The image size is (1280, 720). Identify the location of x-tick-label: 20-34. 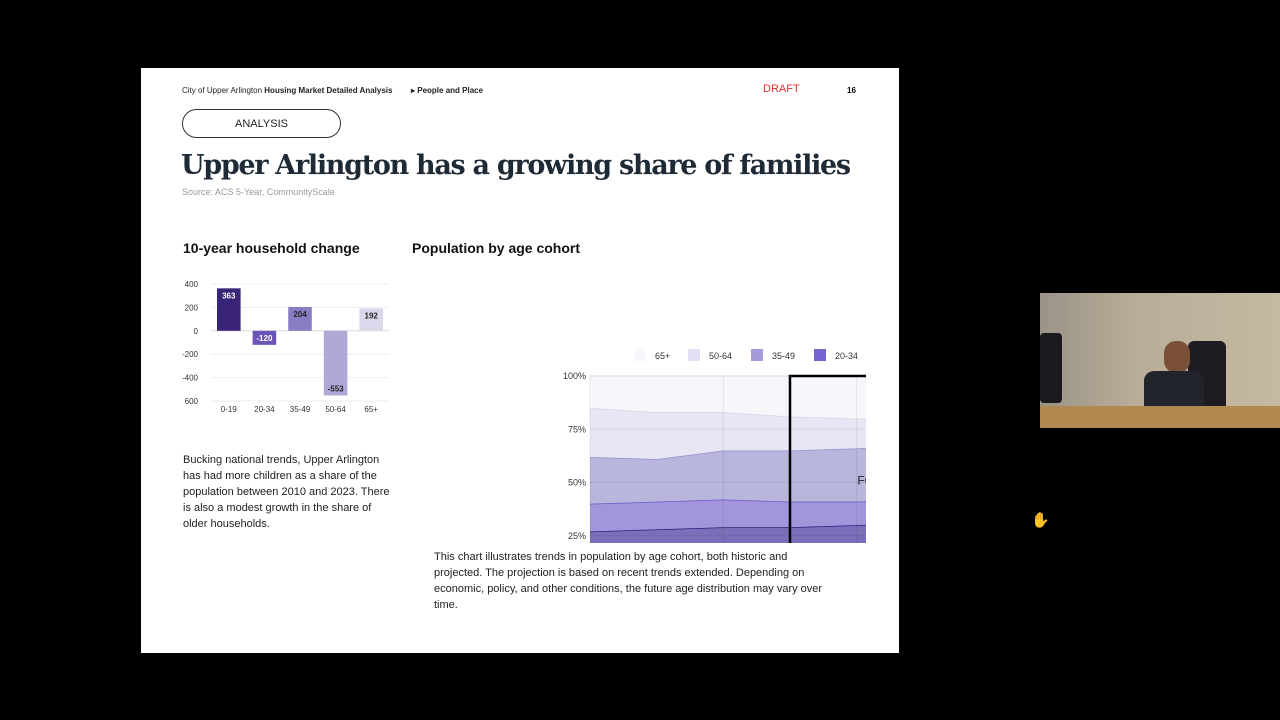
(264, 409).